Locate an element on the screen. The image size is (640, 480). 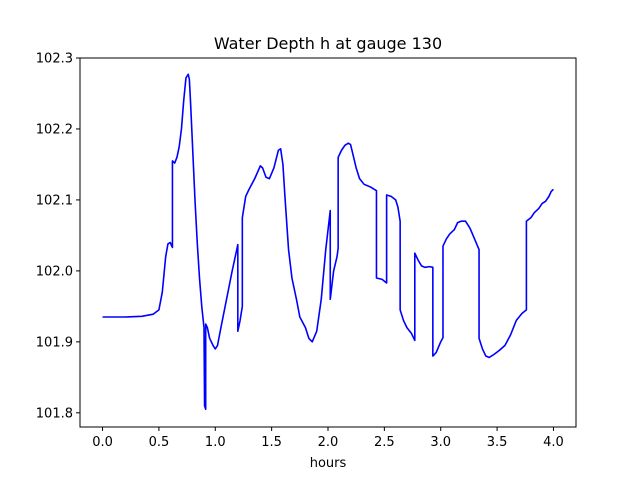
y-tick-label: 101.8 is located at coordinates (54, 413).